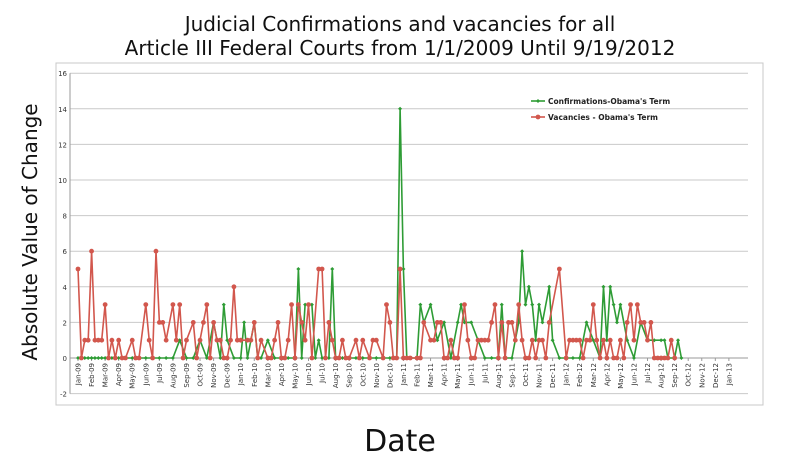 The height and width of the screenshot is (462, 800). I want to click on x-tick-label: Nov-09, so click(214, 375).